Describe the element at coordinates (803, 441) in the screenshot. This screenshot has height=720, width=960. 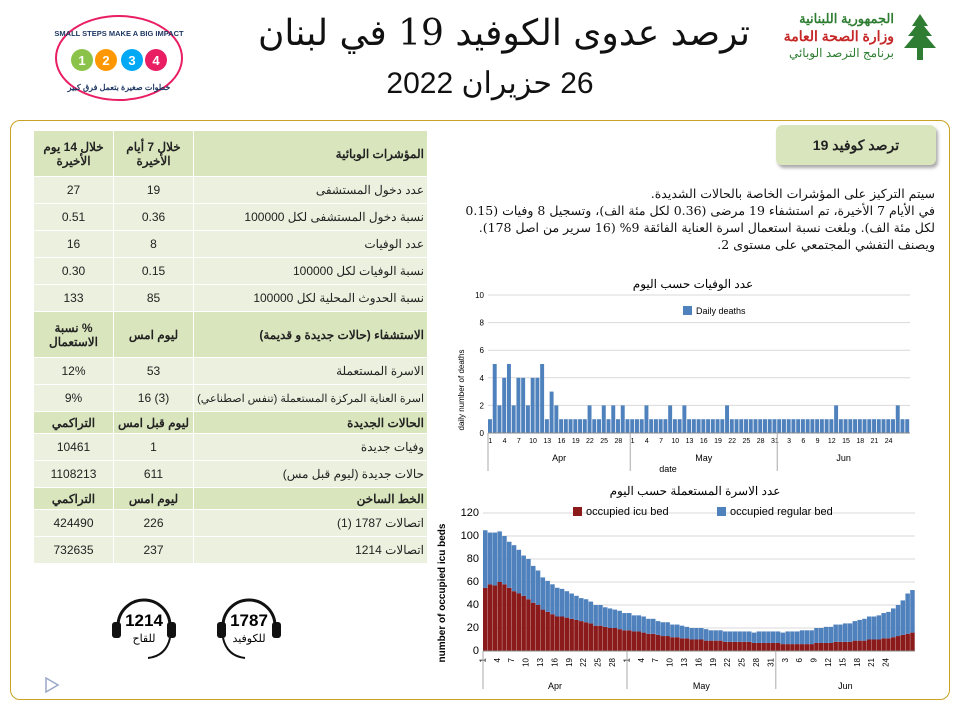
I see `x-tick-label: 6` at that location.